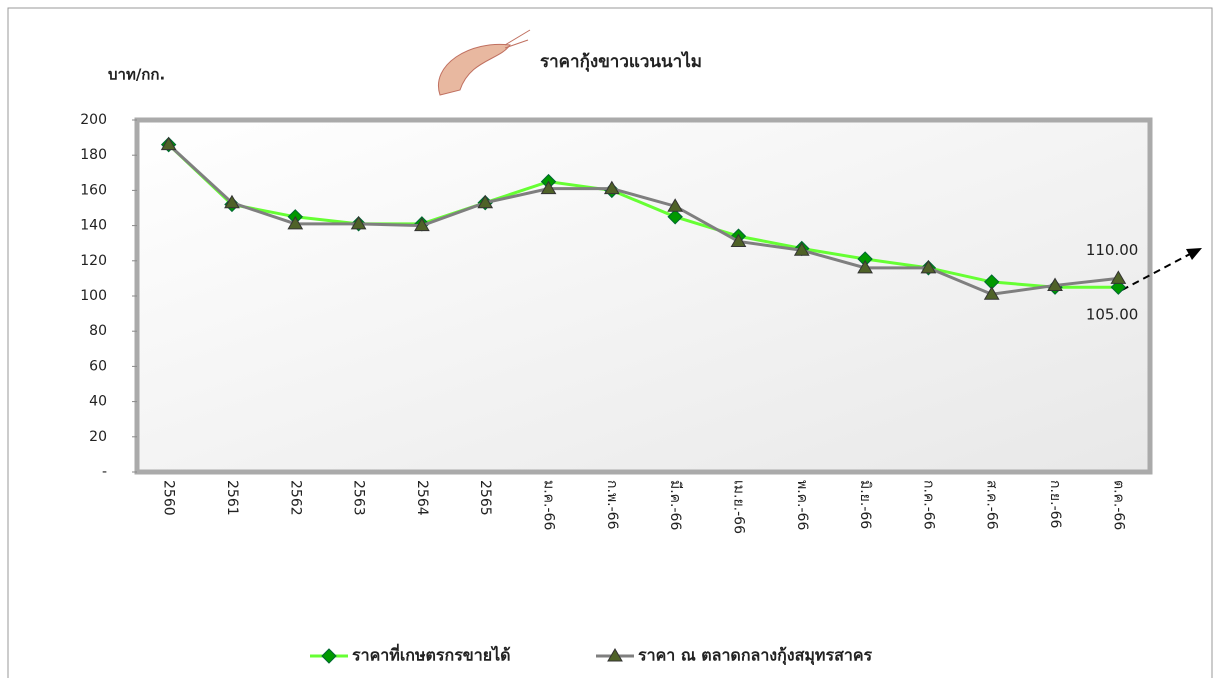  Describe the element at coordinates (98, 366) in the screenshot. I see `y-tick-label: 60` at that location.